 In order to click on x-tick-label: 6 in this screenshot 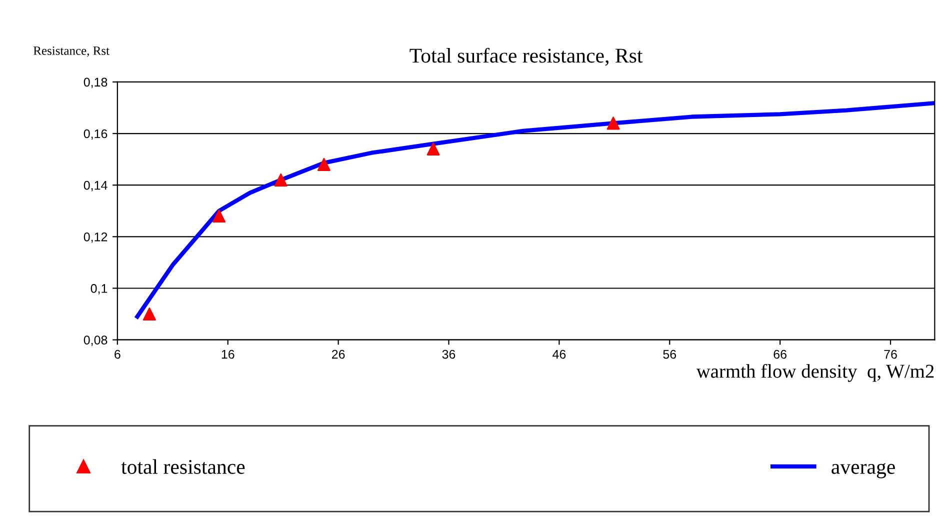, I will do `click(117, 354)`.